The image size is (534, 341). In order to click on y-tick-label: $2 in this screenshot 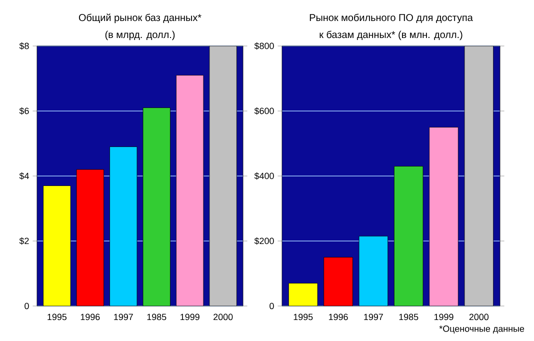, I will do `click(24, 241)`.